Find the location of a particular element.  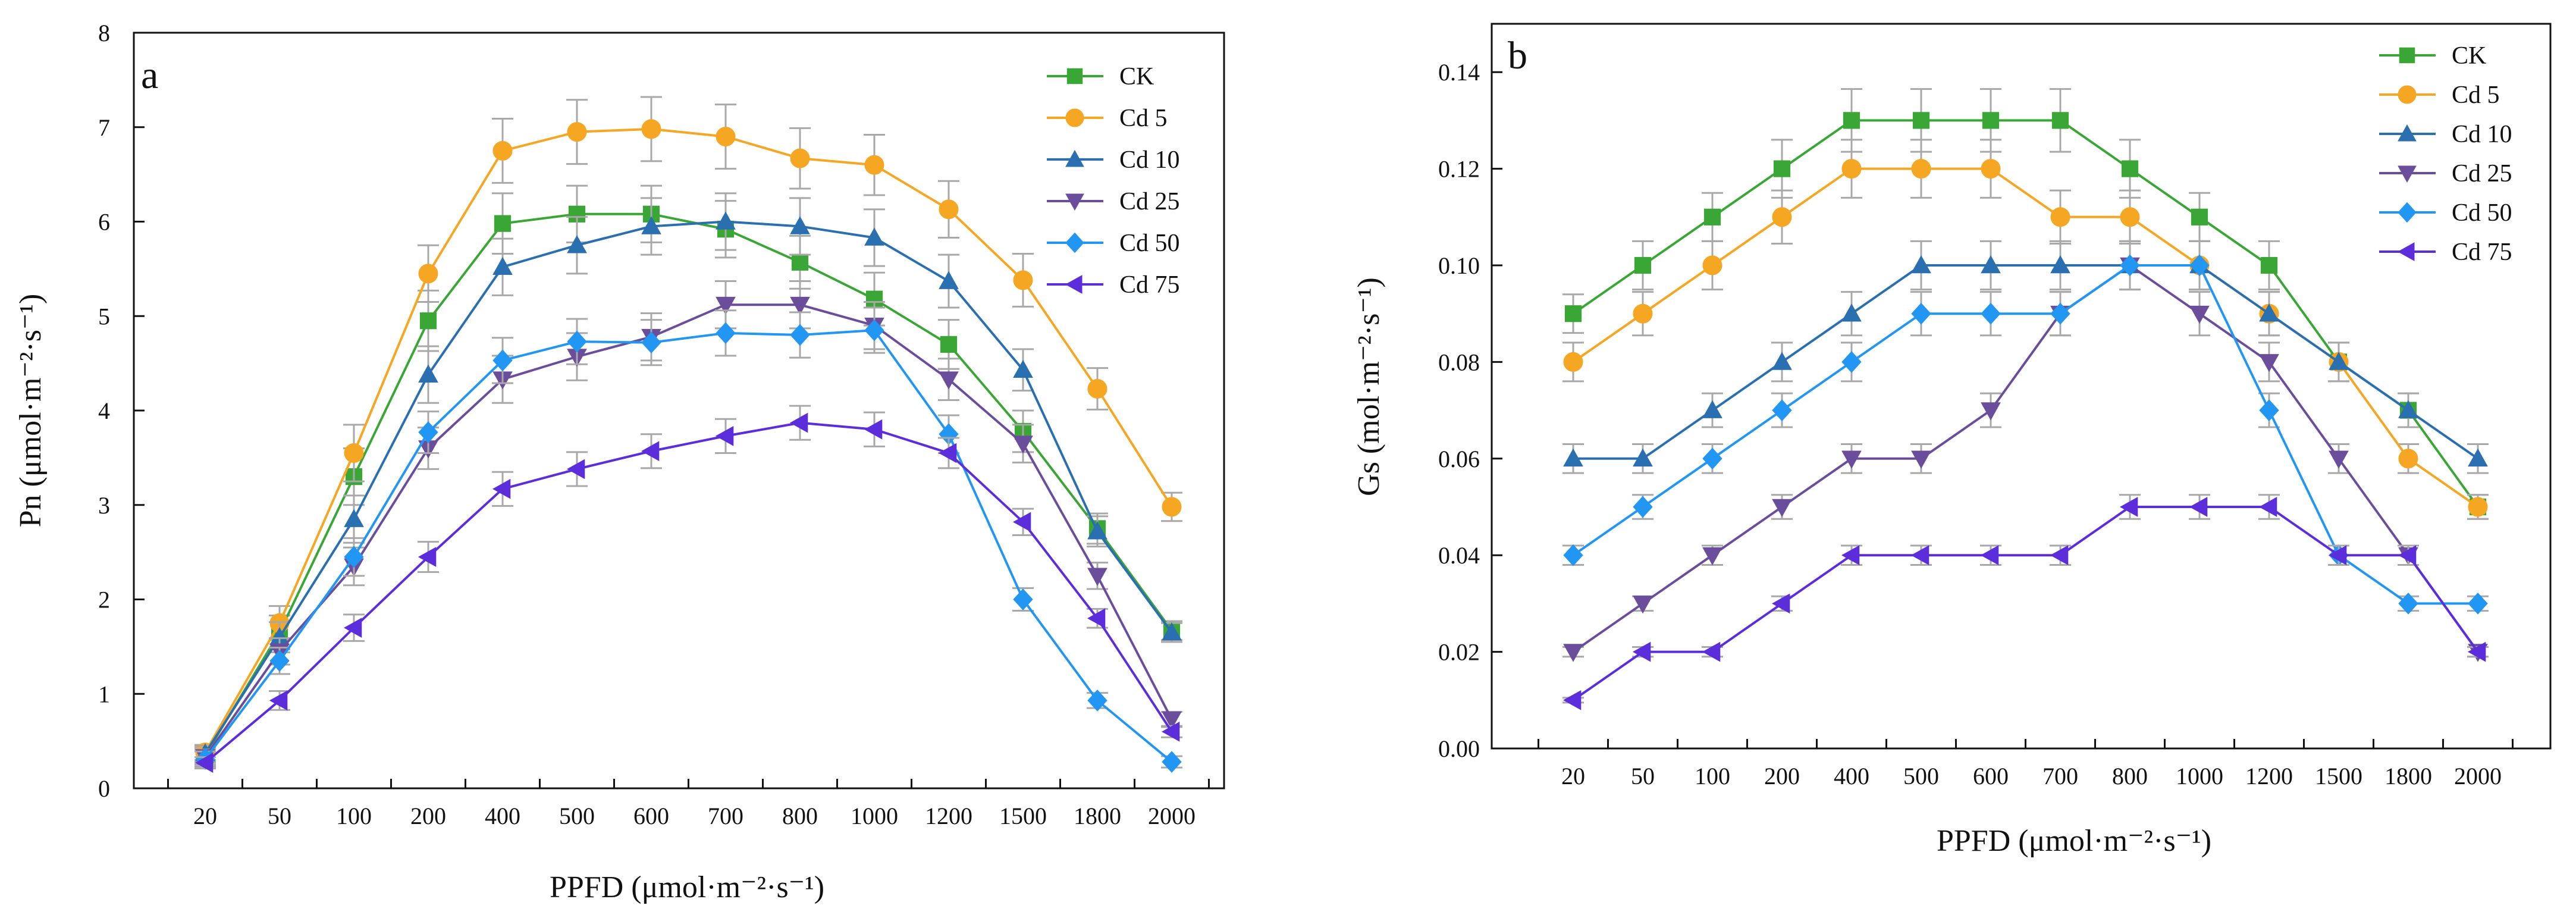

x-tick-label: 20 is located at coordinates (205, 816).